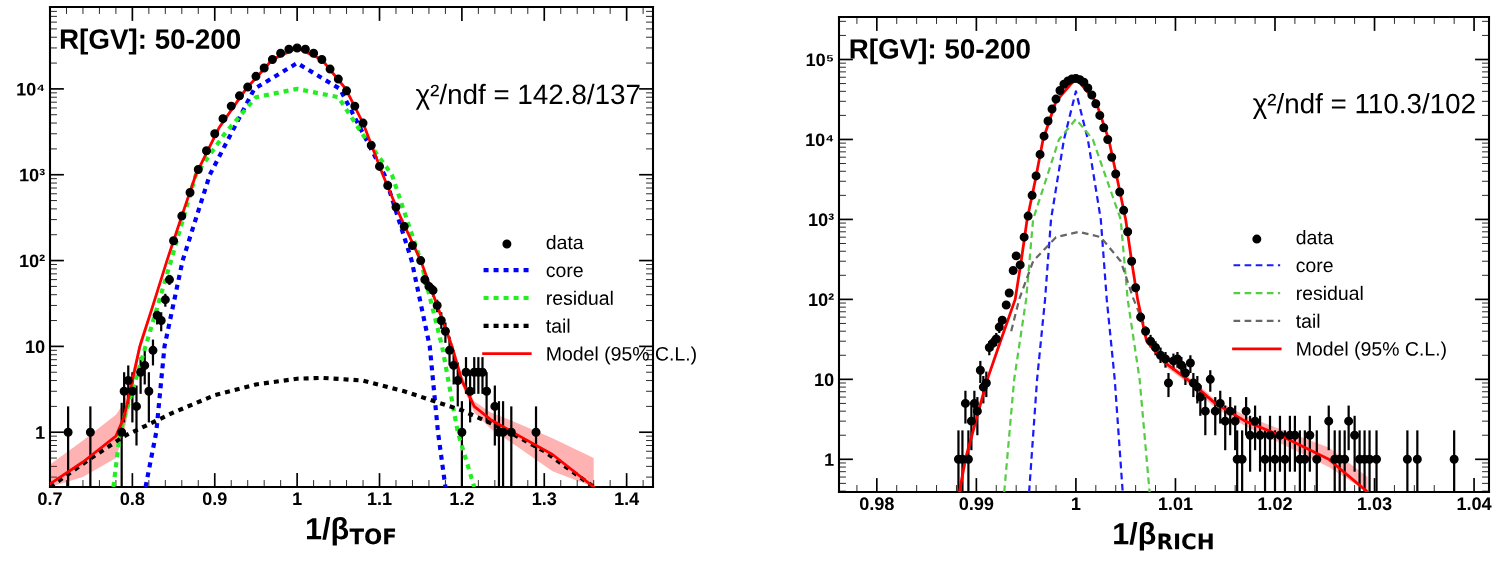 The image size is (1494, 571). I want to click on x-tick-label: 0.99, so click(976, 504).